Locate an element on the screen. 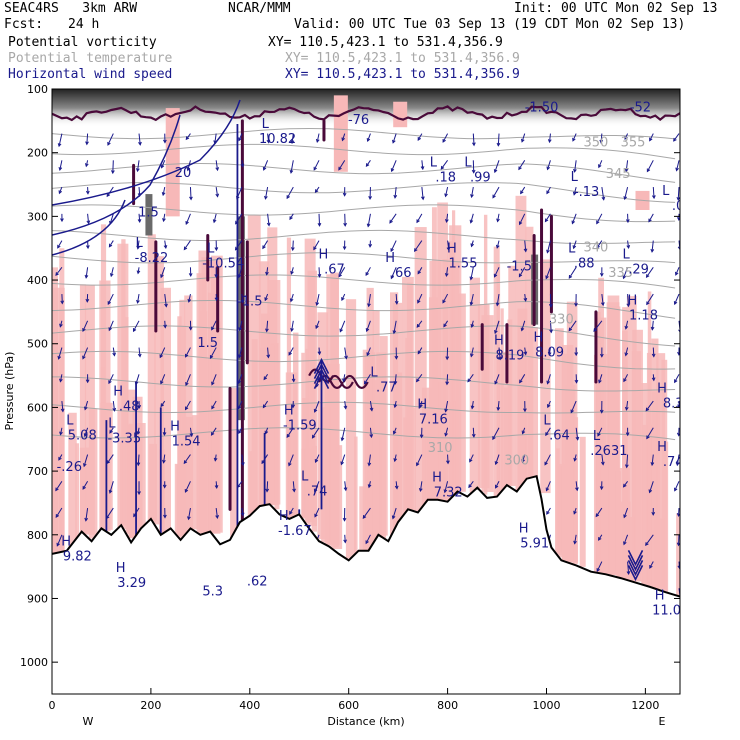  x-tick-label: 1200 is located at coordinates (645, 705).